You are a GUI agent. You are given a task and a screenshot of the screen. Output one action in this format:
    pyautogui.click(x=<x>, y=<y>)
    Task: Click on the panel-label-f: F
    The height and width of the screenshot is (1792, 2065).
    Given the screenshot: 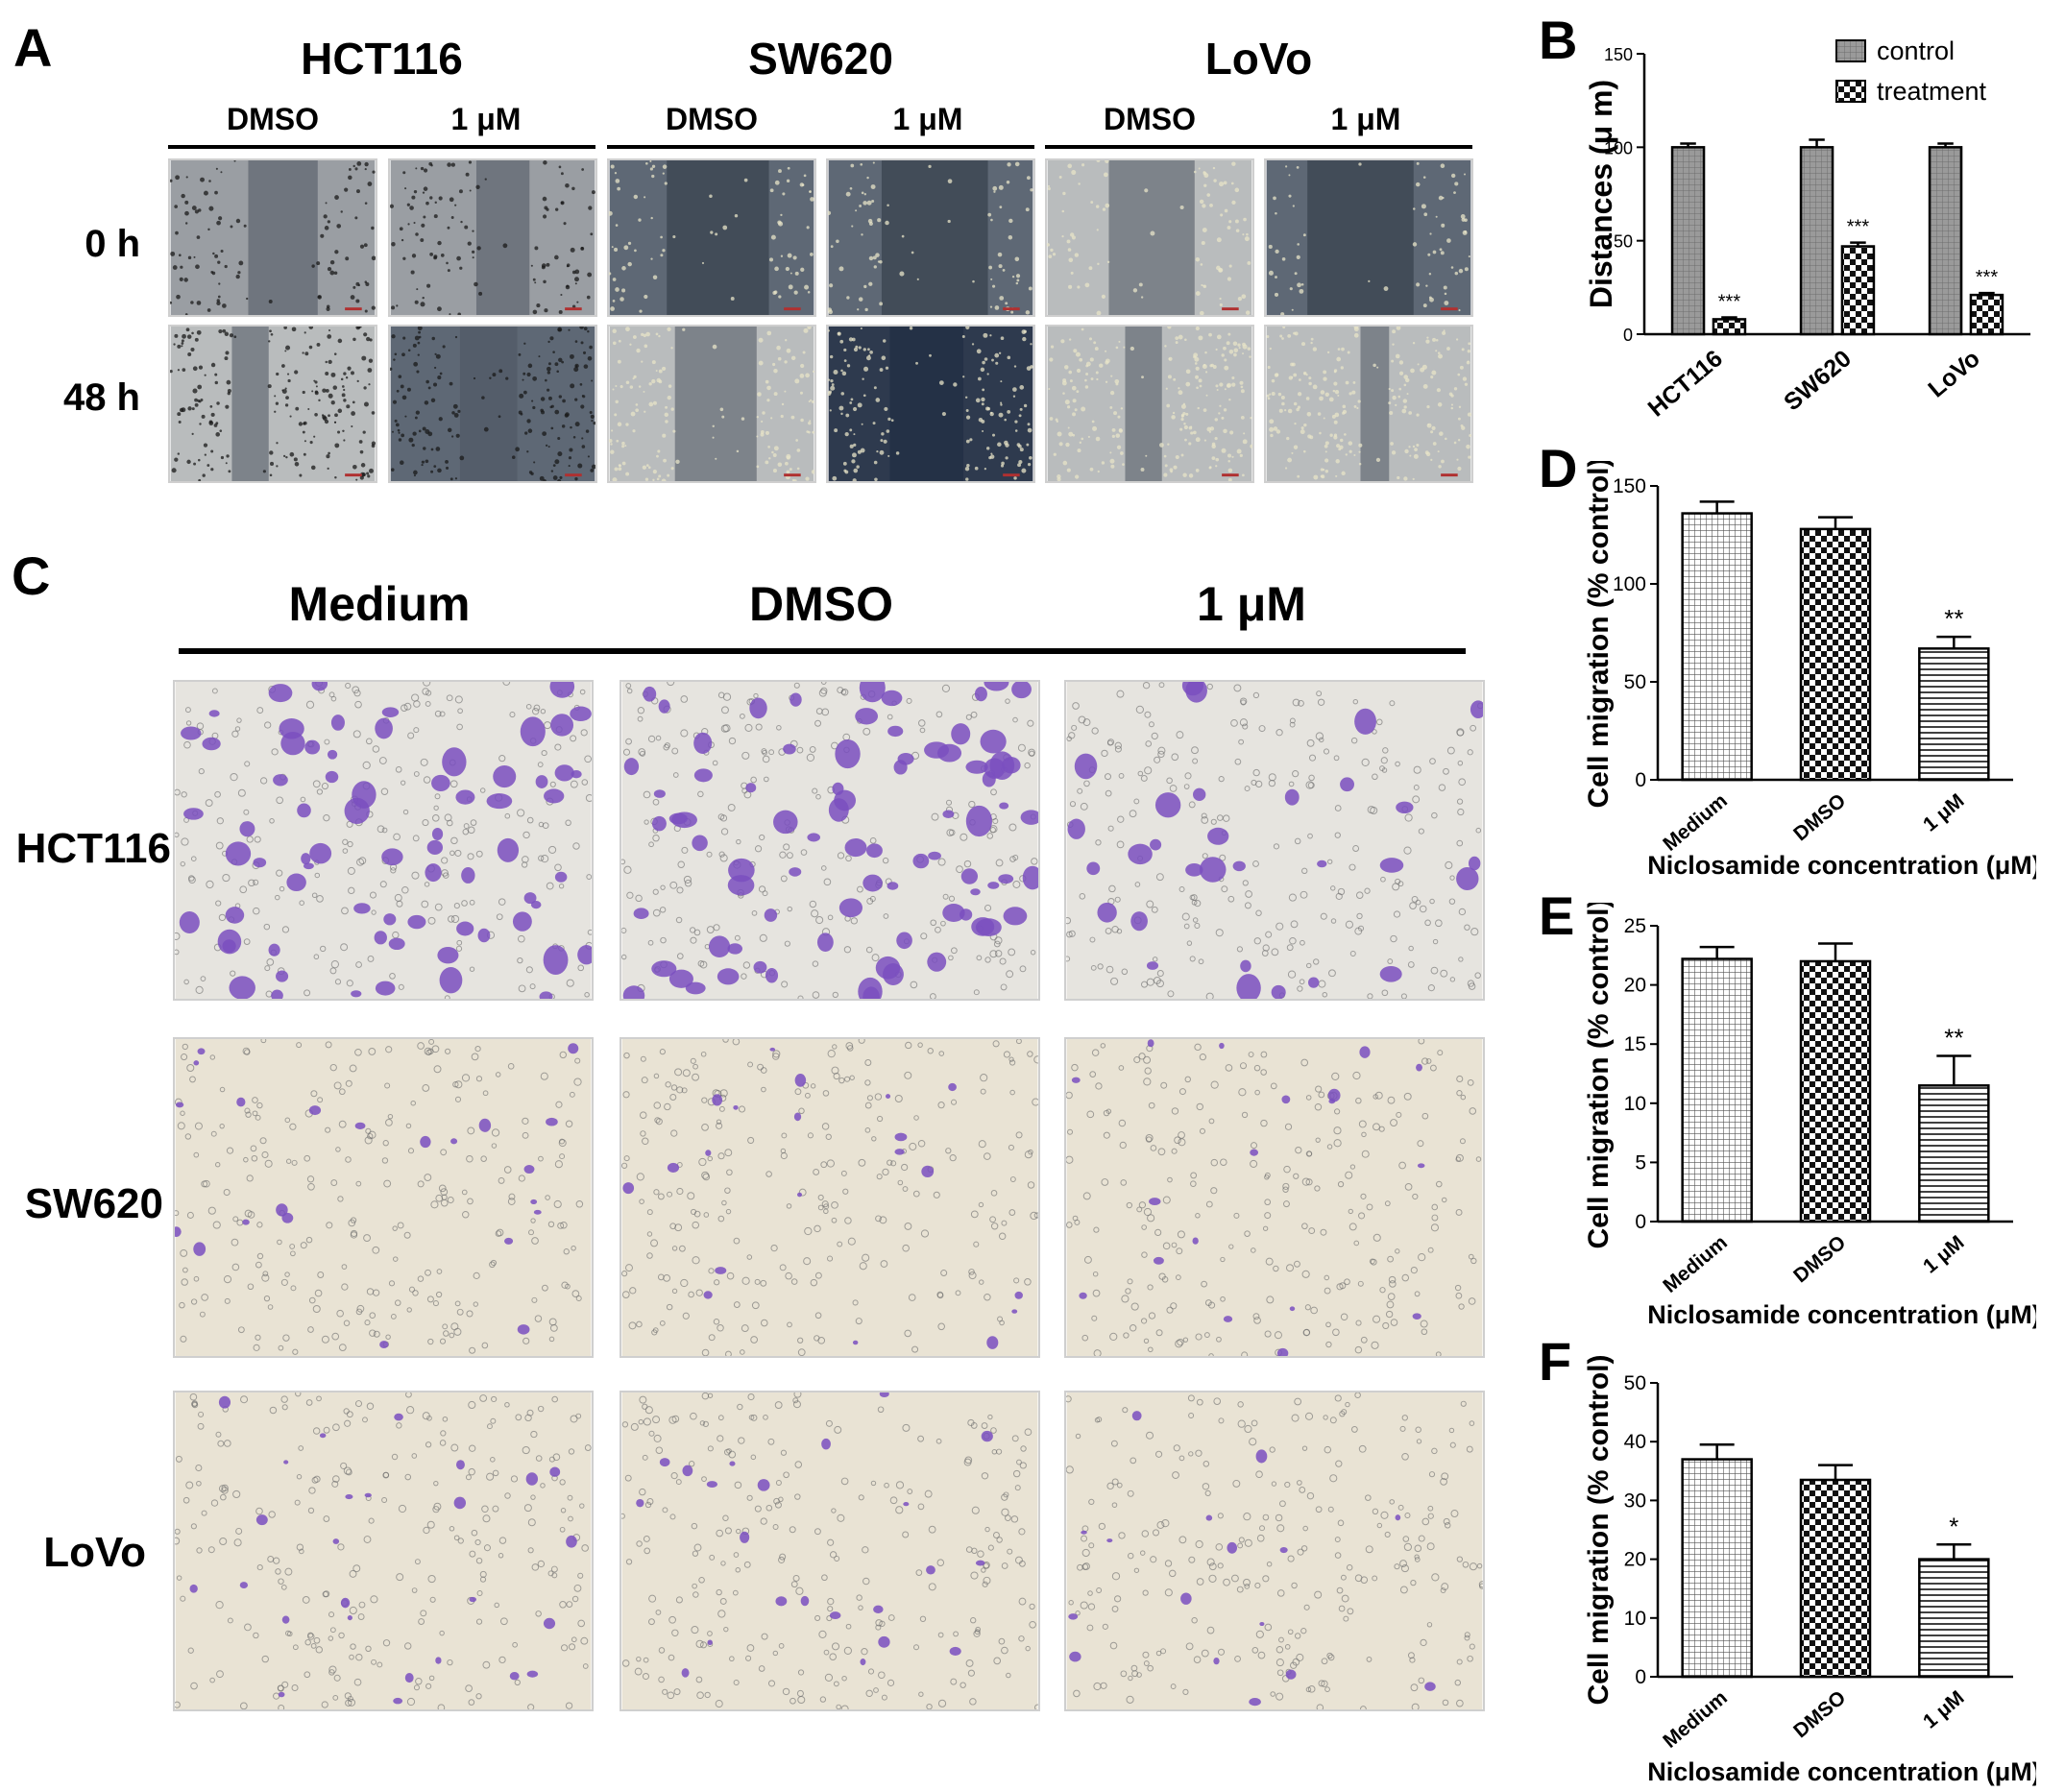 What is the action you would take?
    pyautogui.click(x=1555, y=1361)
    